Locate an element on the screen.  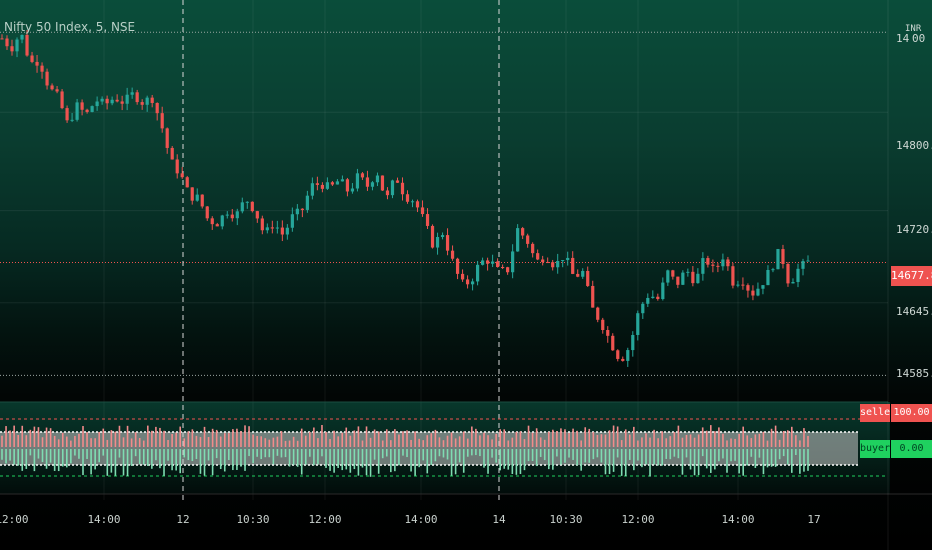
price-axis-label: 14720.00 is located at coordinates (914, 229).